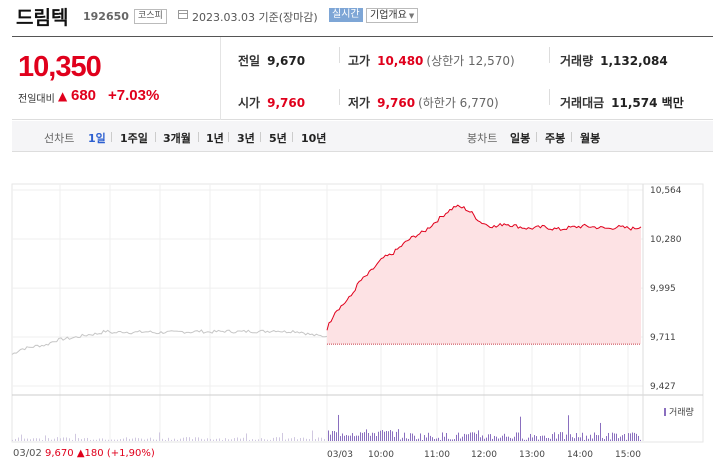 The height and width of the screenshot is (464, 713). I want to click on y-axis: 10,564 10,280 9,995 9,711 9,427, so click(666, 289).